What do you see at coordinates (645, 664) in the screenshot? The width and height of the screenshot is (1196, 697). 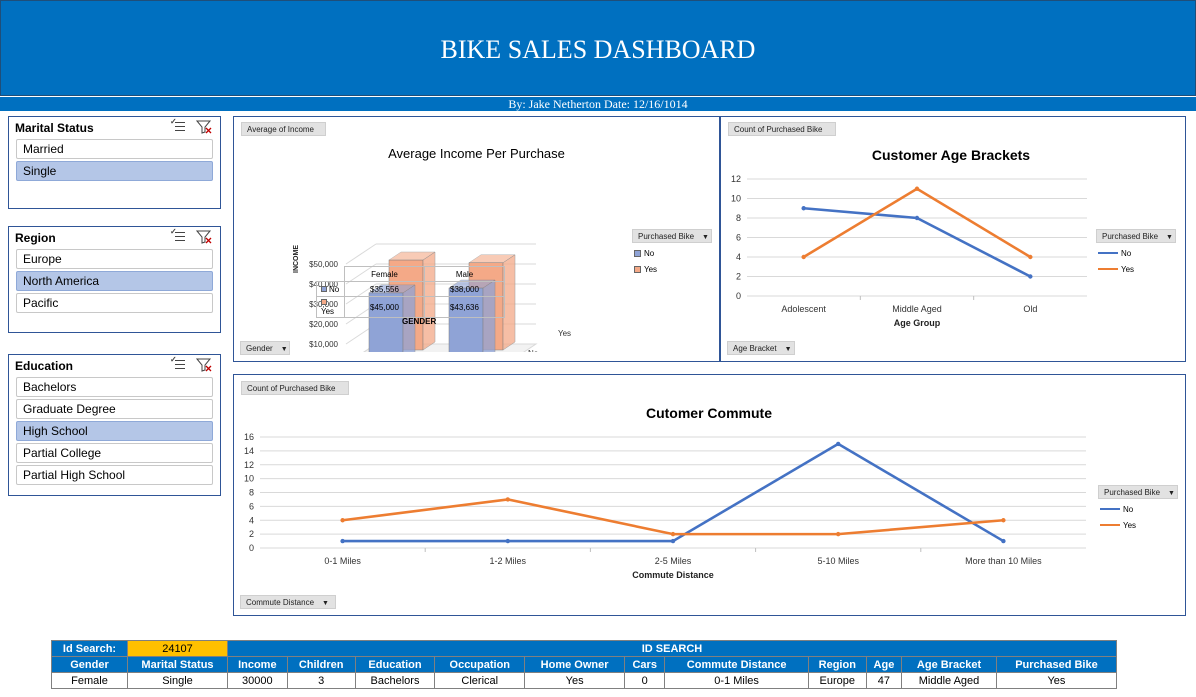 I see `column-header: Cars` at bounding box center [645, 664].